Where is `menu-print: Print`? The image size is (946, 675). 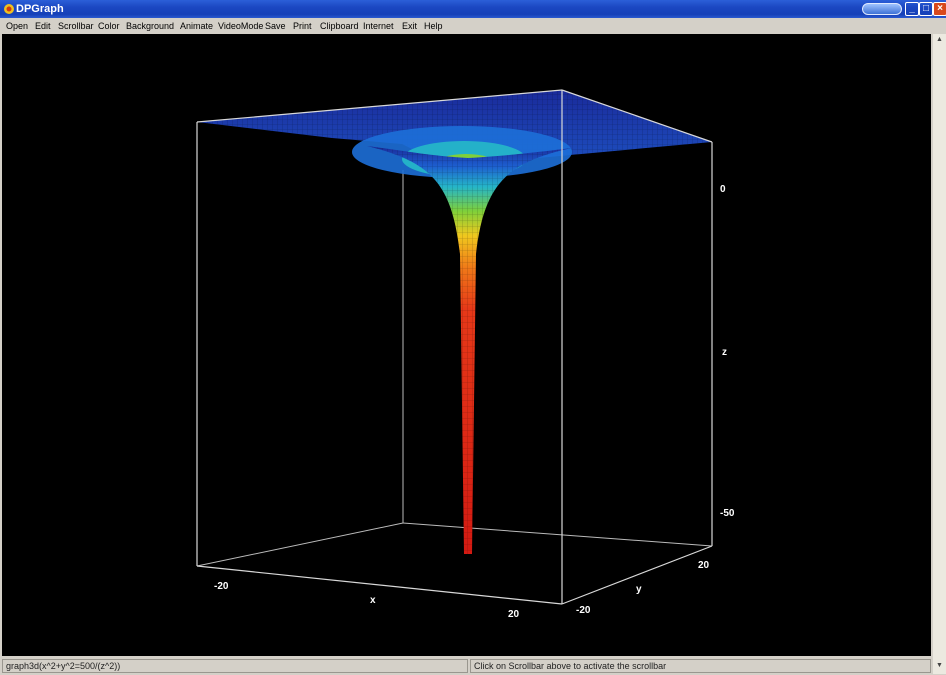
menu-print: Print is located at coordinates (302, 26).